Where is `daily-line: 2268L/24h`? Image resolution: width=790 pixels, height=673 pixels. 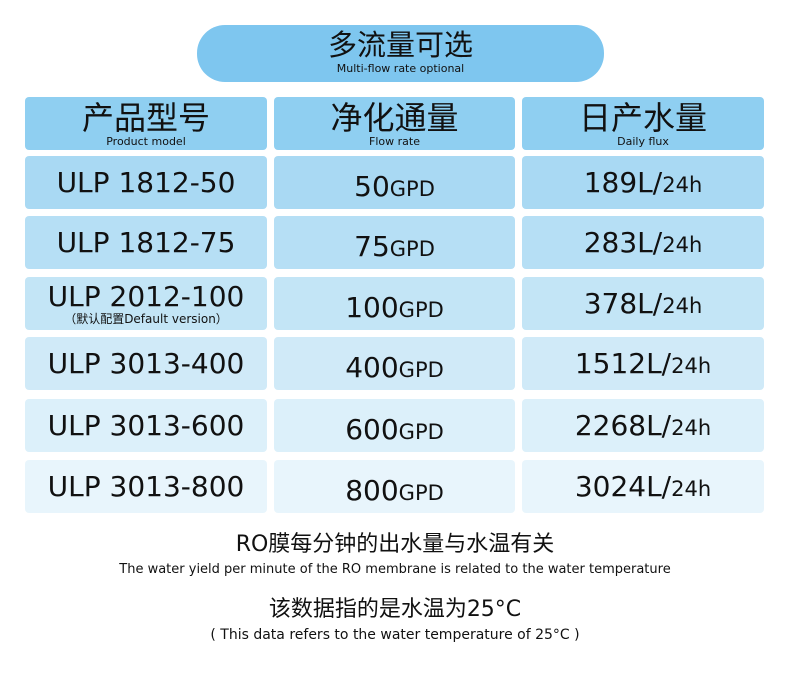
daily-line: 2268L/24h is located at coordinates (643, 425).